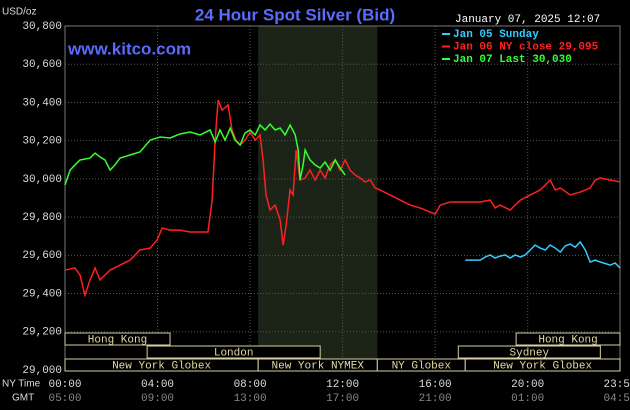 The image size is (630, 410). I want to click on legend-entry: Jan 05 Sunday, so click(496, 35).